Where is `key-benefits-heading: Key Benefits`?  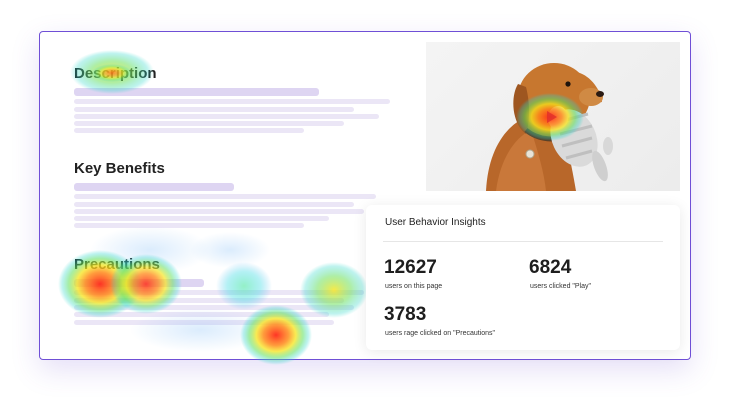 key-benefits-heading: Key Benefits is located at coordinates (119, 168).